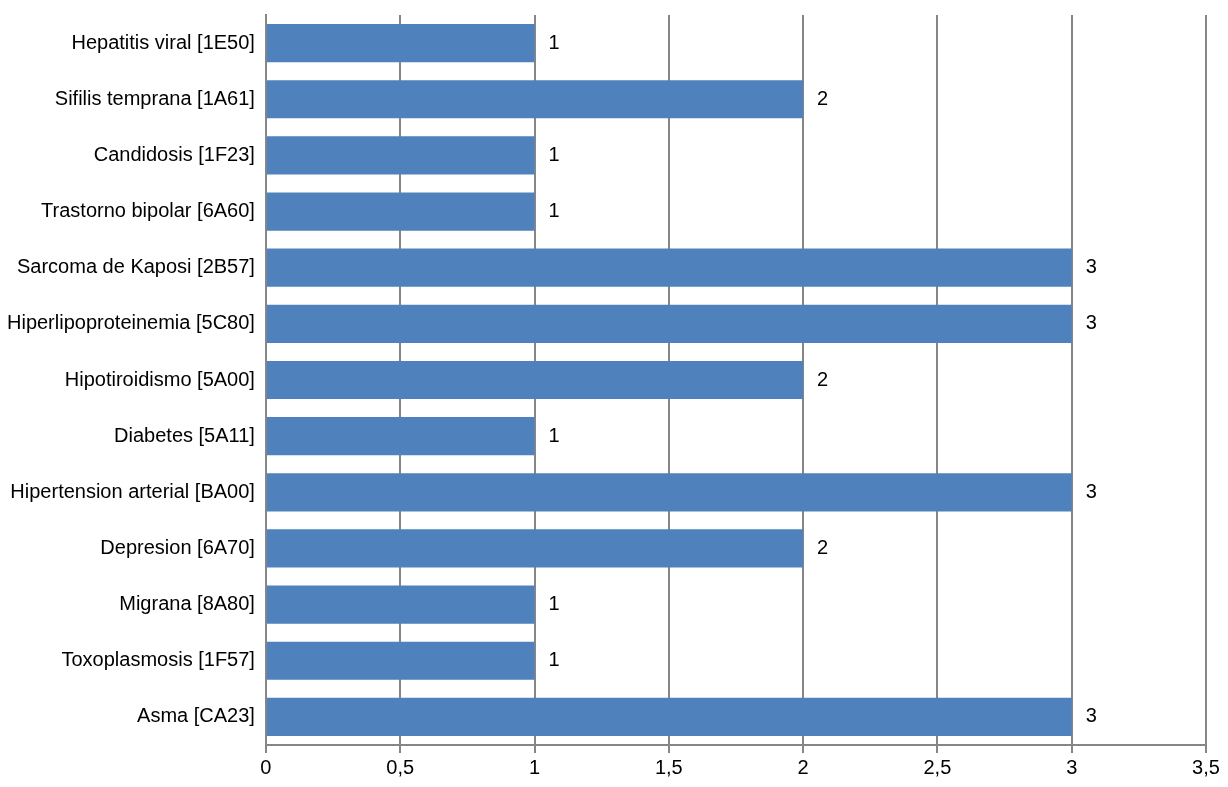 This screenshot has height=787, width=1228. Describe the element at coordinates (158, 659) in the screenshot. I see `y-tick-label: Toxoplasmosis [1F57]` at that location.